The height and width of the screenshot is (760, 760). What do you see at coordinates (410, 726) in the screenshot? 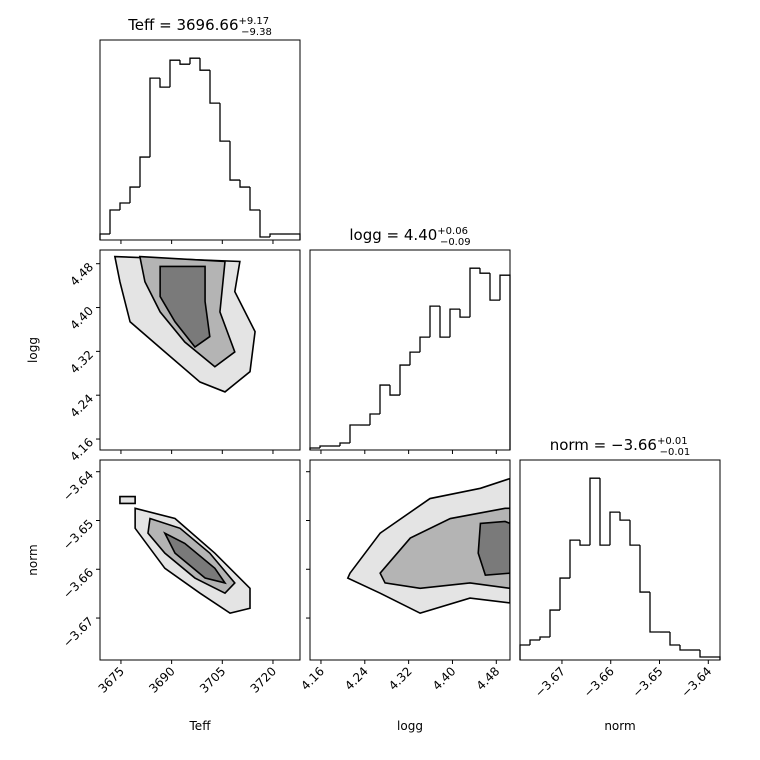
I see `x-axis-label: logg` at bounding box center [410, 726].